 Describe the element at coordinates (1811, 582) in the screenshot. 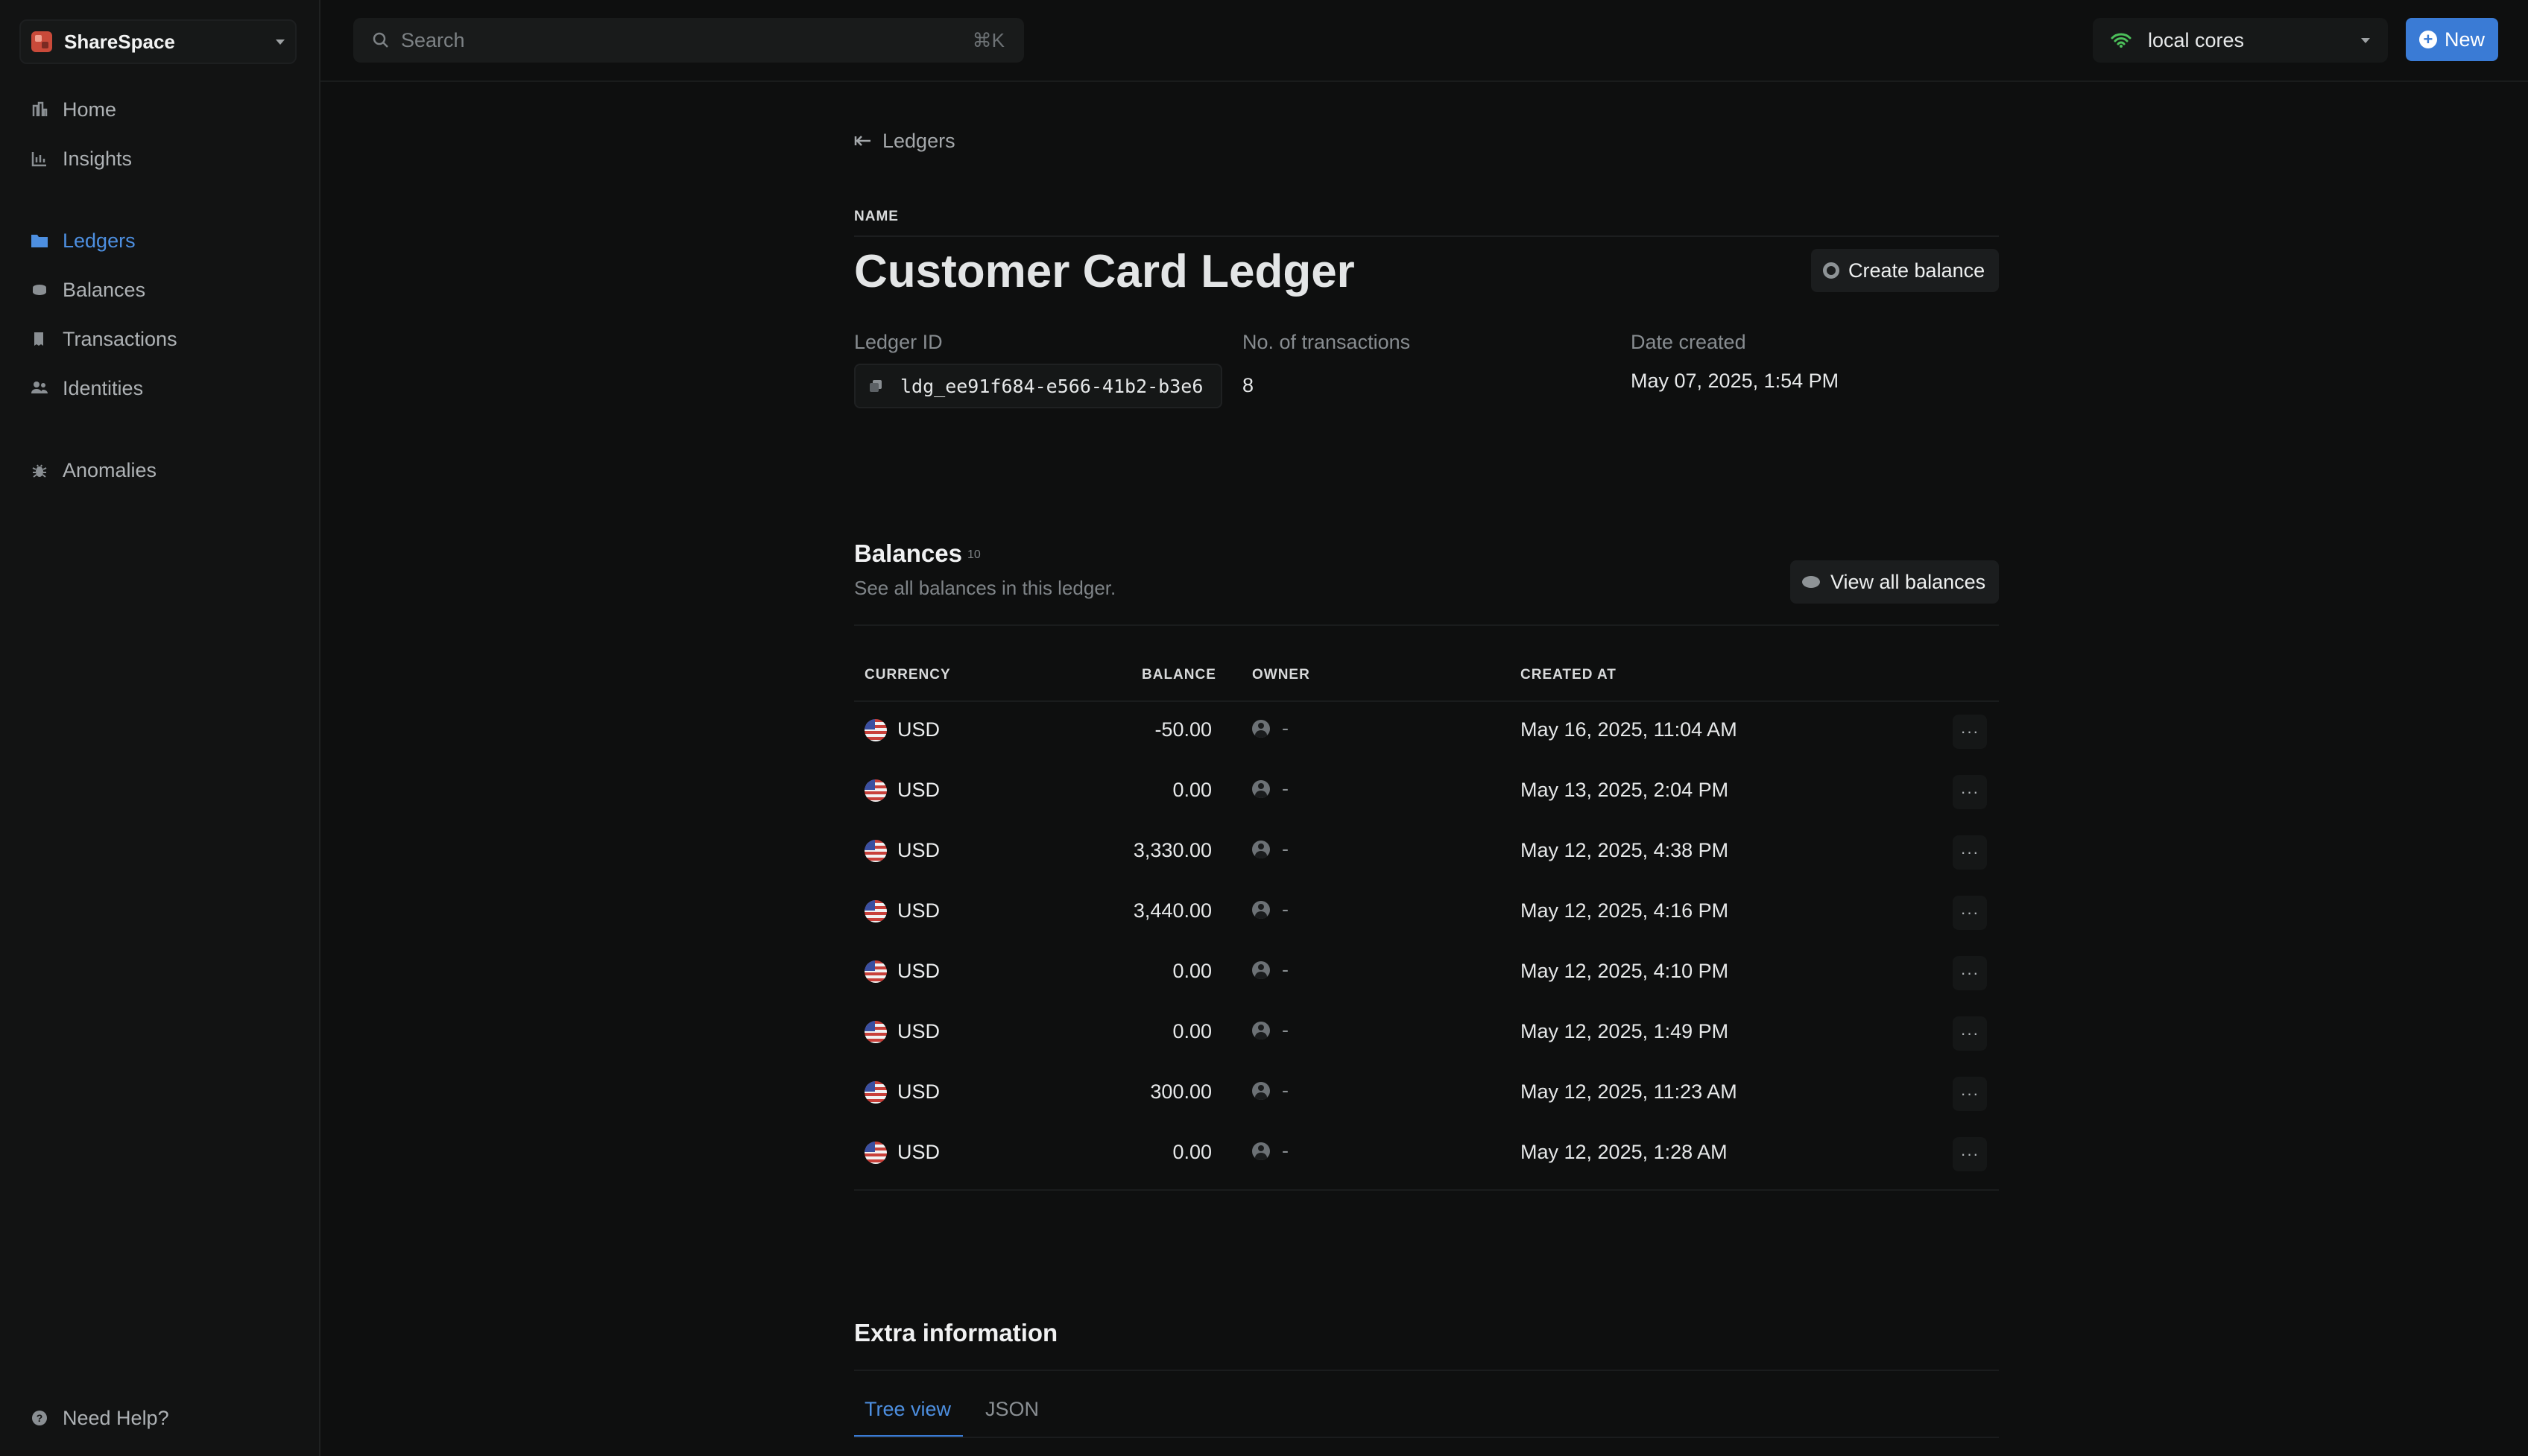

I see `coins-icon` at that location.